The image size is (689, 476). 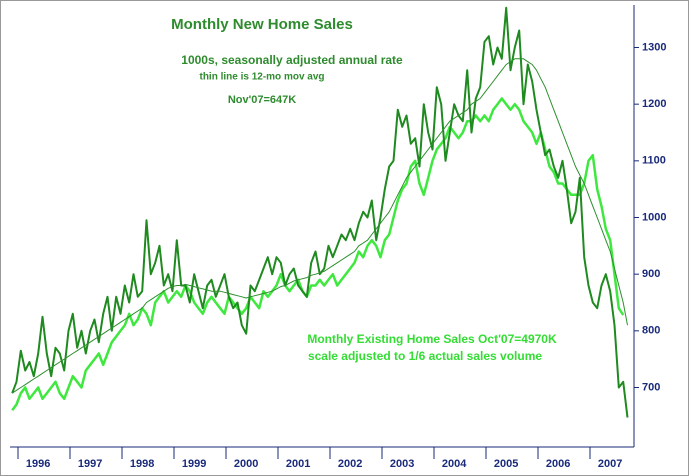 I want to click on y-tick-label: 1300, so click(x=654, y=47).